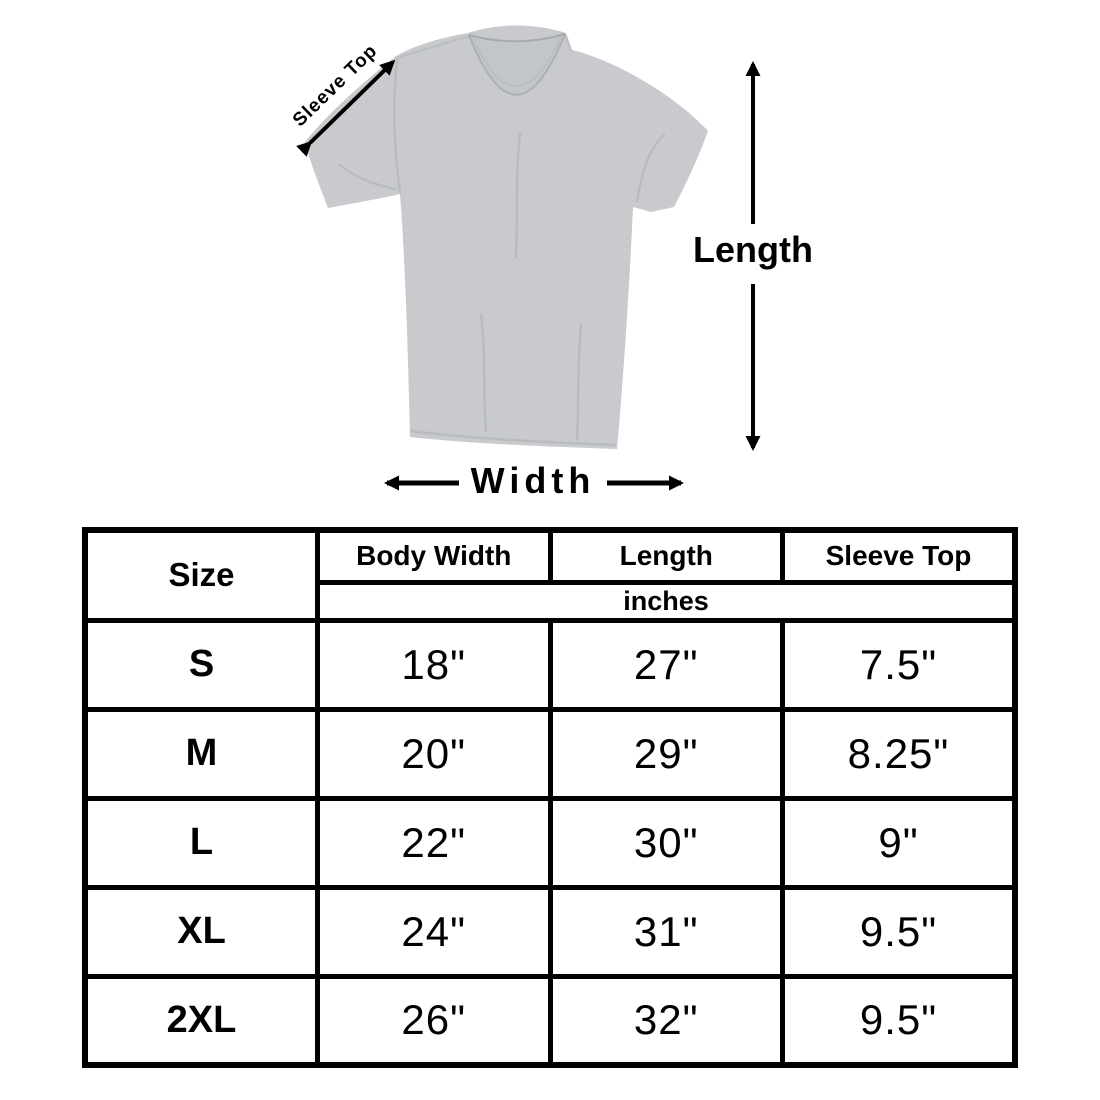 Image resolution: width=1100 pixels, height=1100 pixels. I want to click on body-width-cell: 20", so click(434, 753).